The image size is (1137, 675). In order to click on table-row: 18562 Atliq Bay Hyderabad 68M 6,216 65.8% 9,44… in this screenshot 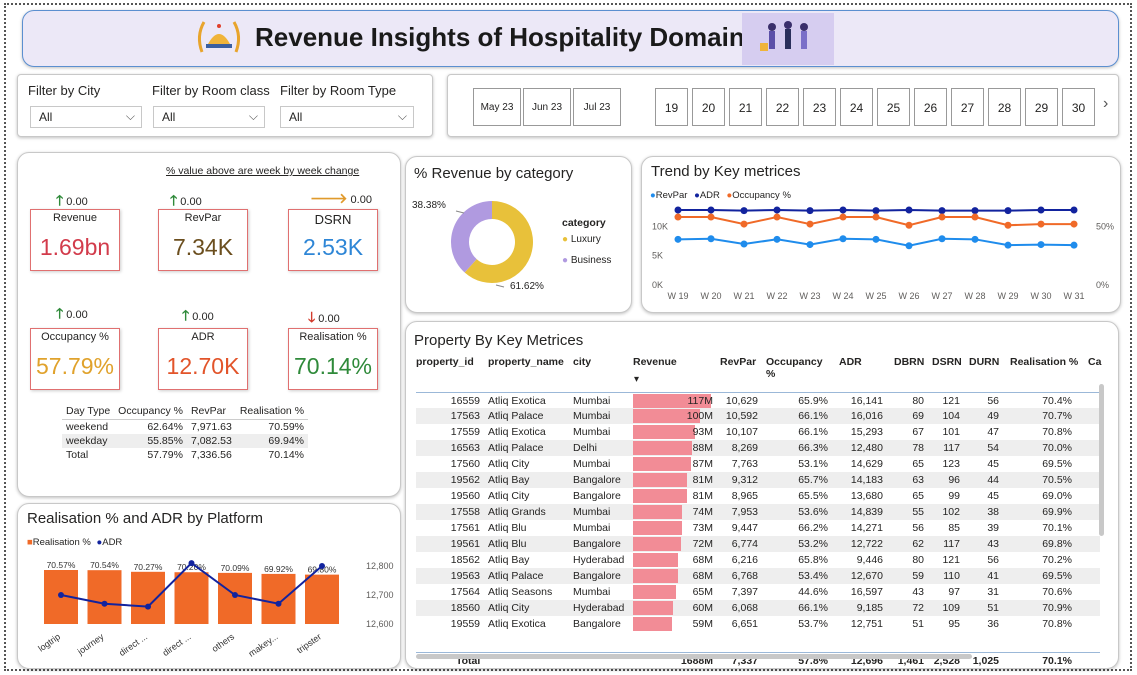, I will do `click(758, 560)`.